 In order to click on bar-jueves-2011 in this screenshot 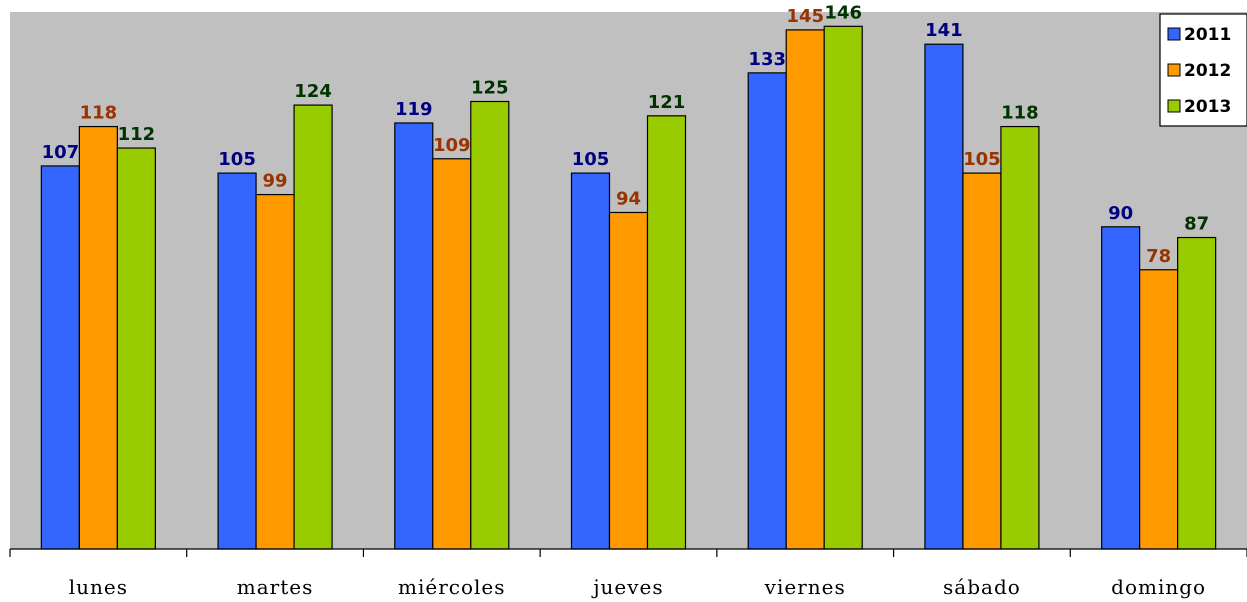, I will do `click(590, 361)`.